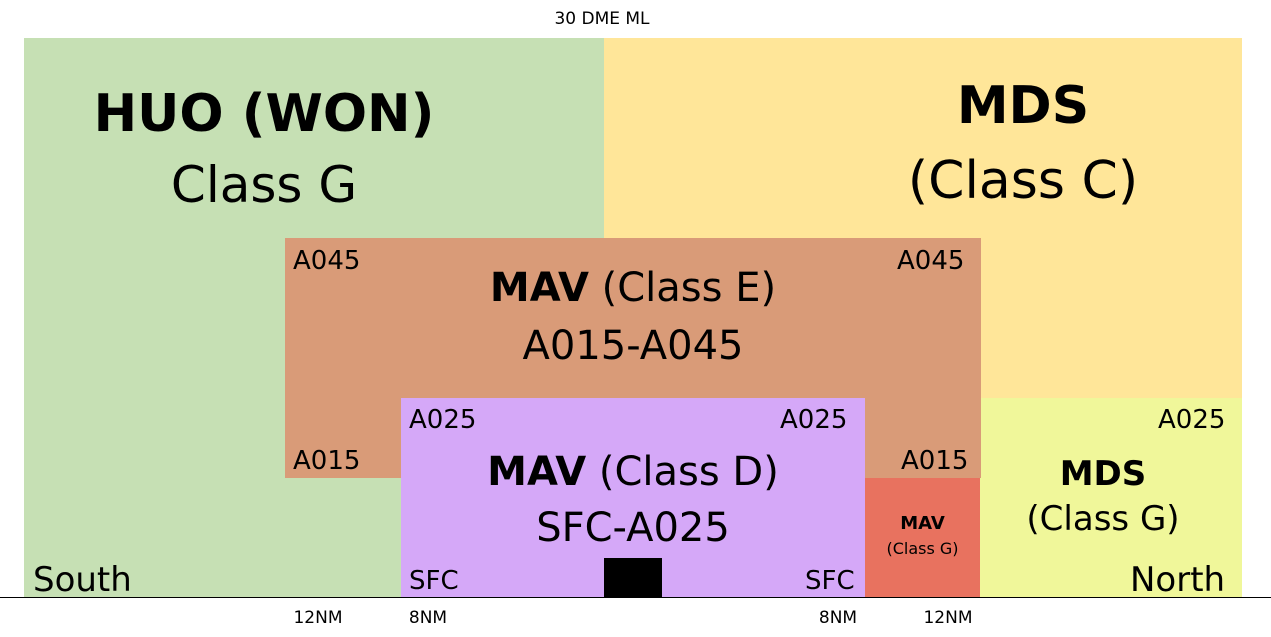  What do you see at coordinates (428, 618) in the screenshot?
I see `axis-label-8nm-south: 8NM` at bounding box center [428, 618].